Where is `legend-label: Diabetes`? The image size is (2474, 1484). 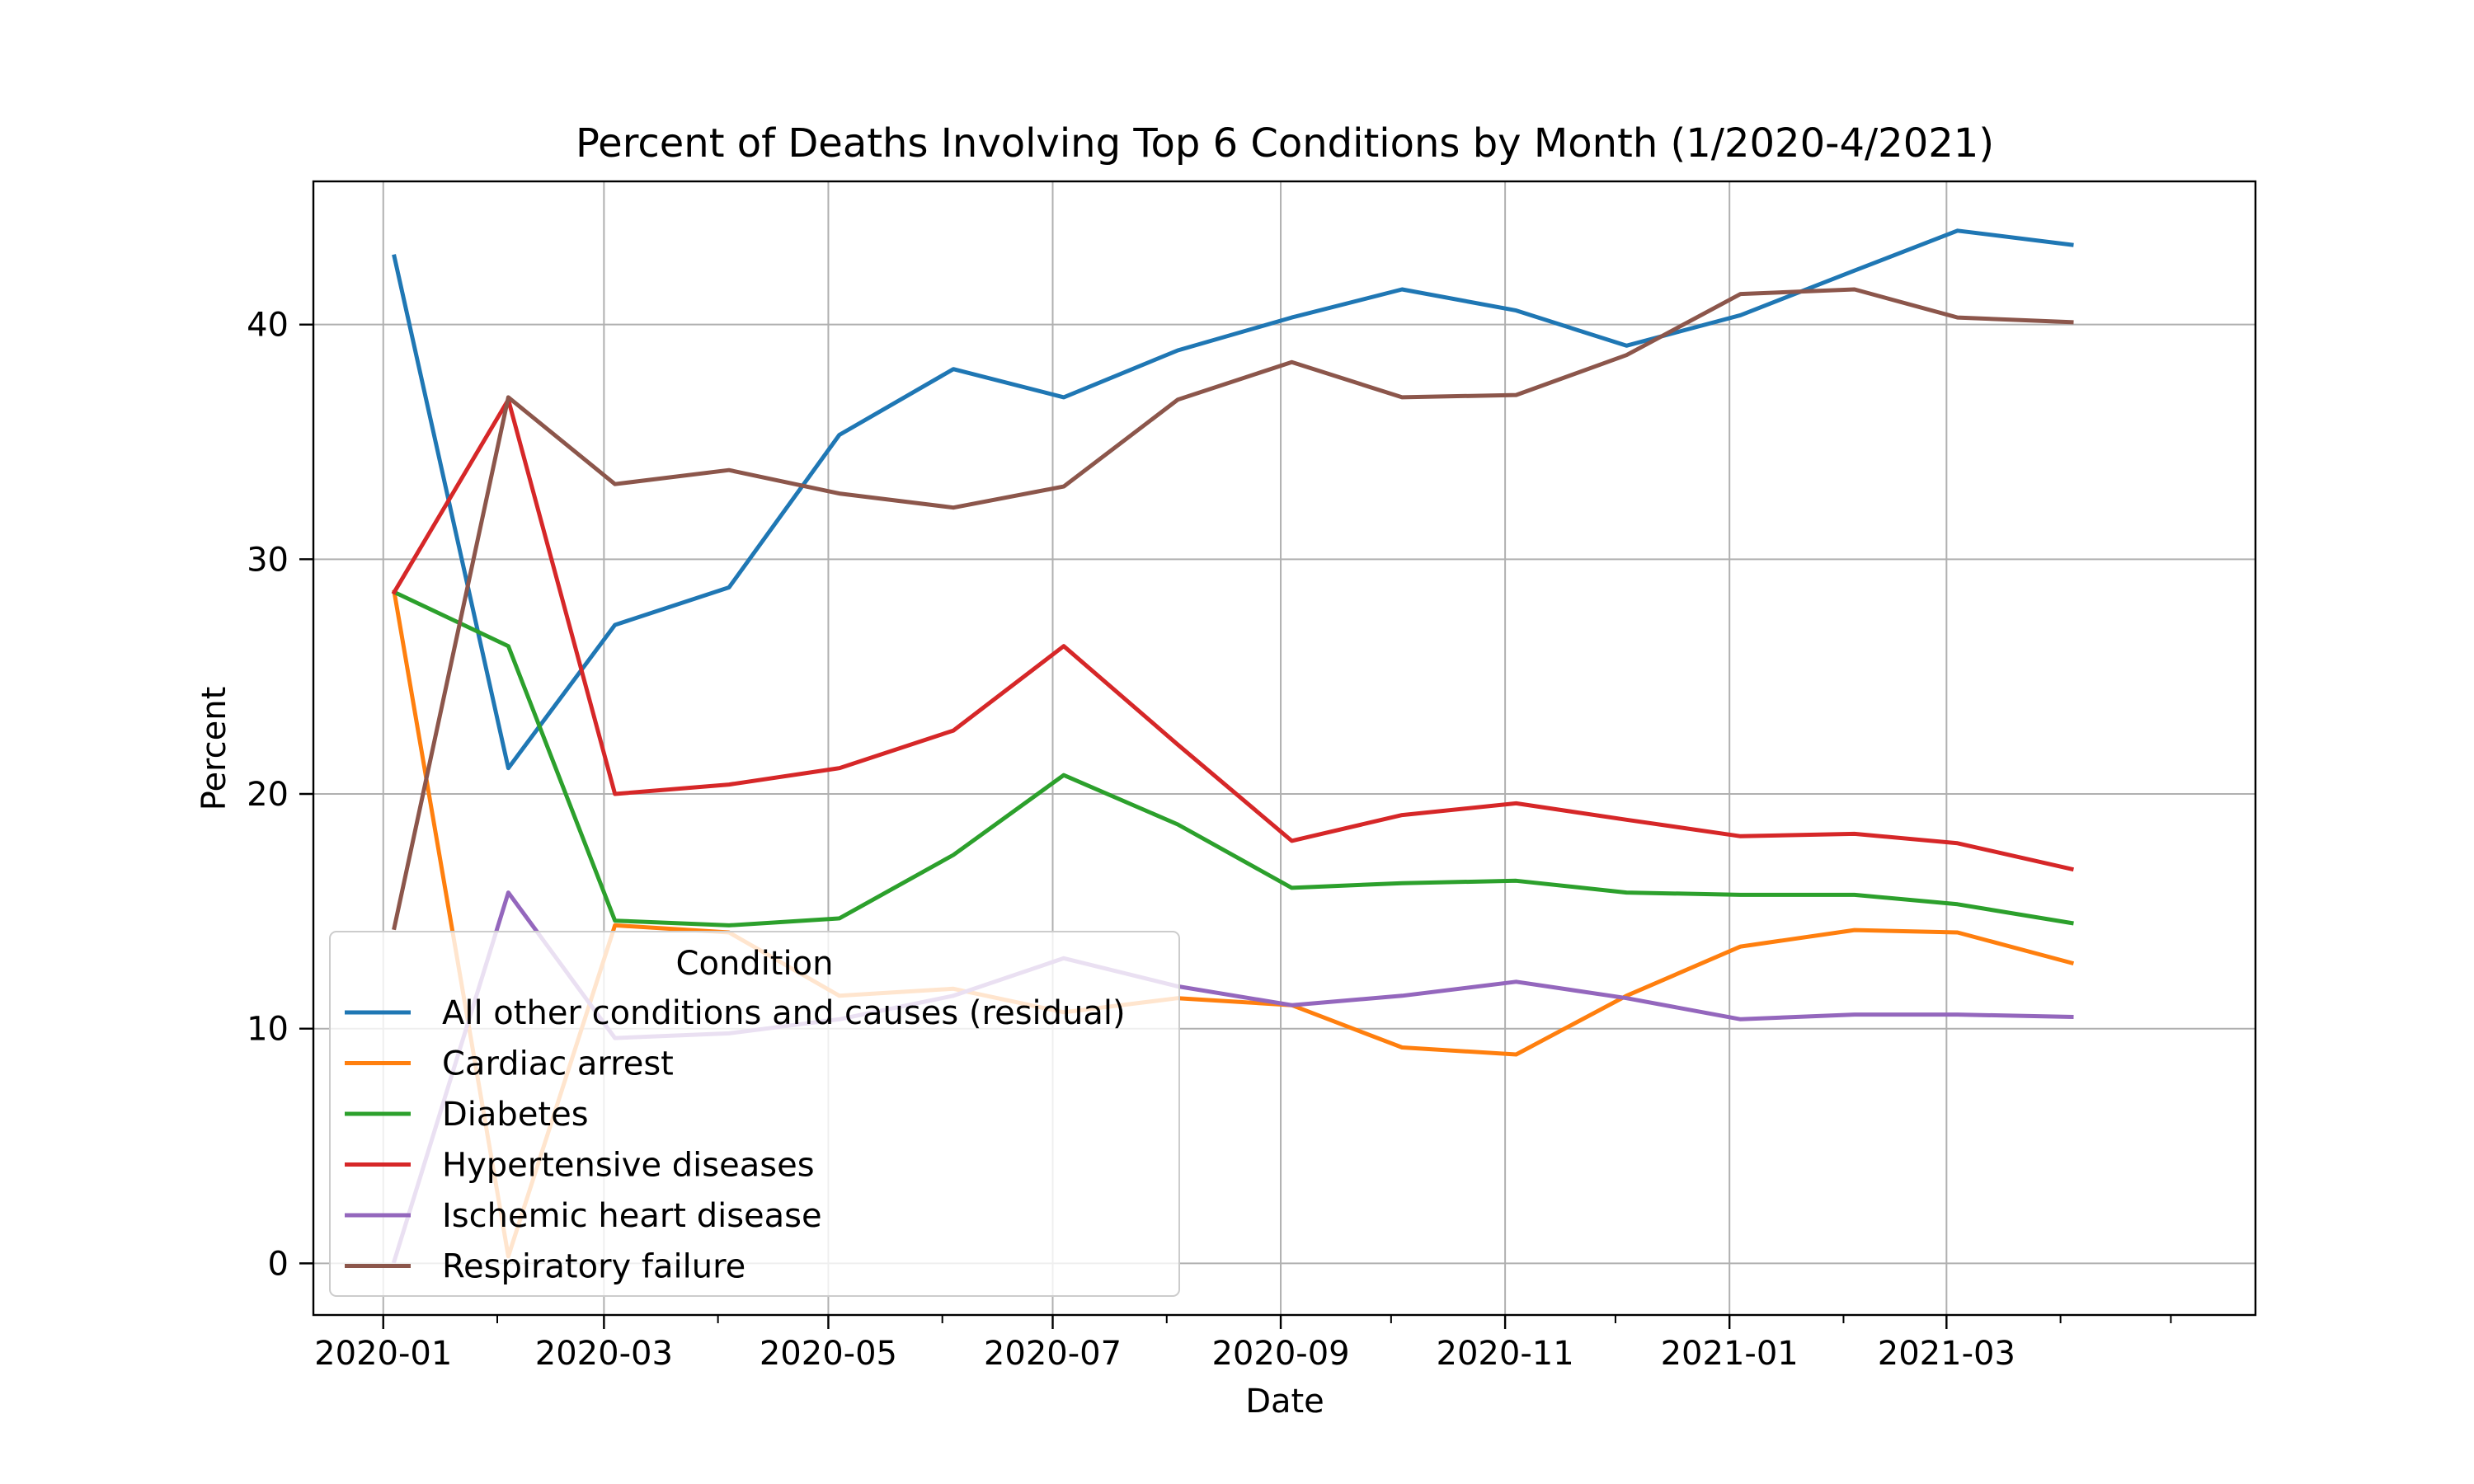 legend-label: Diabetes is located at coordinates (515, 1115).